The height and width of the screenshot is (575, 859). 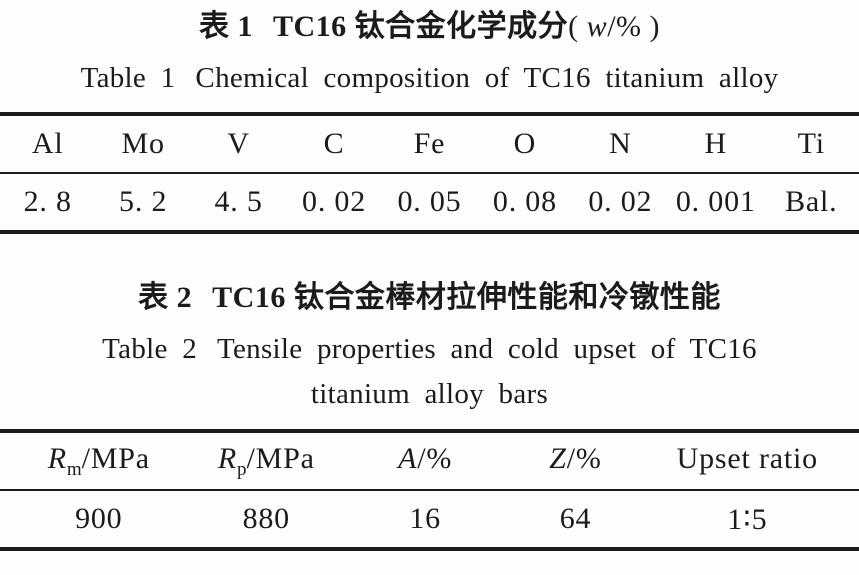 I want to click on table2-caption-zh-label: 表 2, so click(x=165, y=297).